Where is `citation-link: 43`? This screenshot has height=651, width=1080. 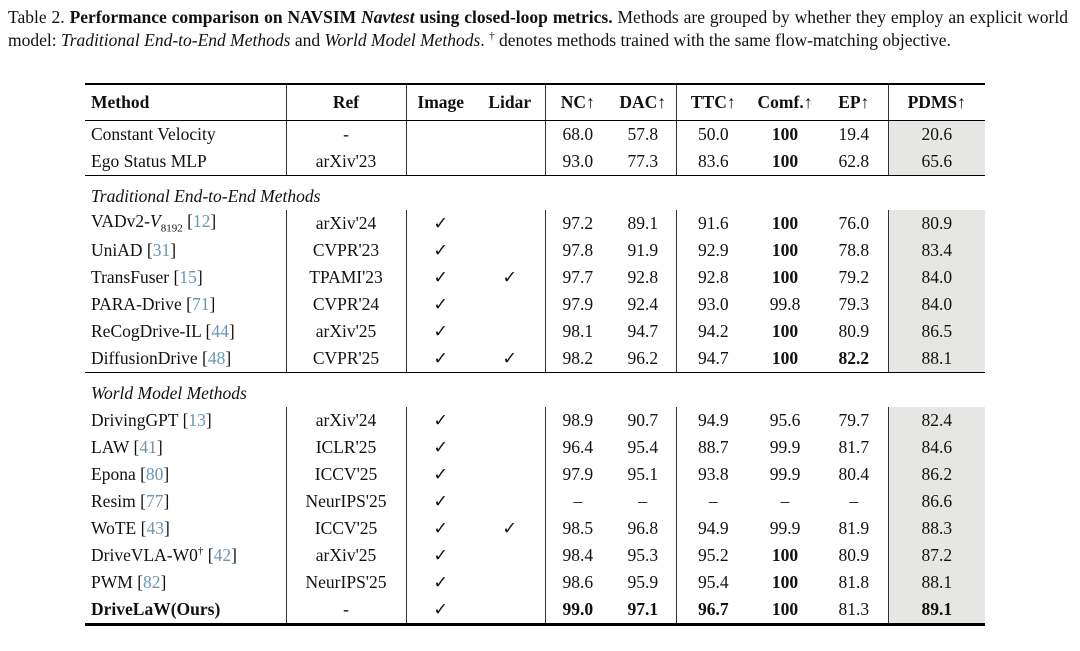
citation-link: 43 is located at coordinates (155, 527).